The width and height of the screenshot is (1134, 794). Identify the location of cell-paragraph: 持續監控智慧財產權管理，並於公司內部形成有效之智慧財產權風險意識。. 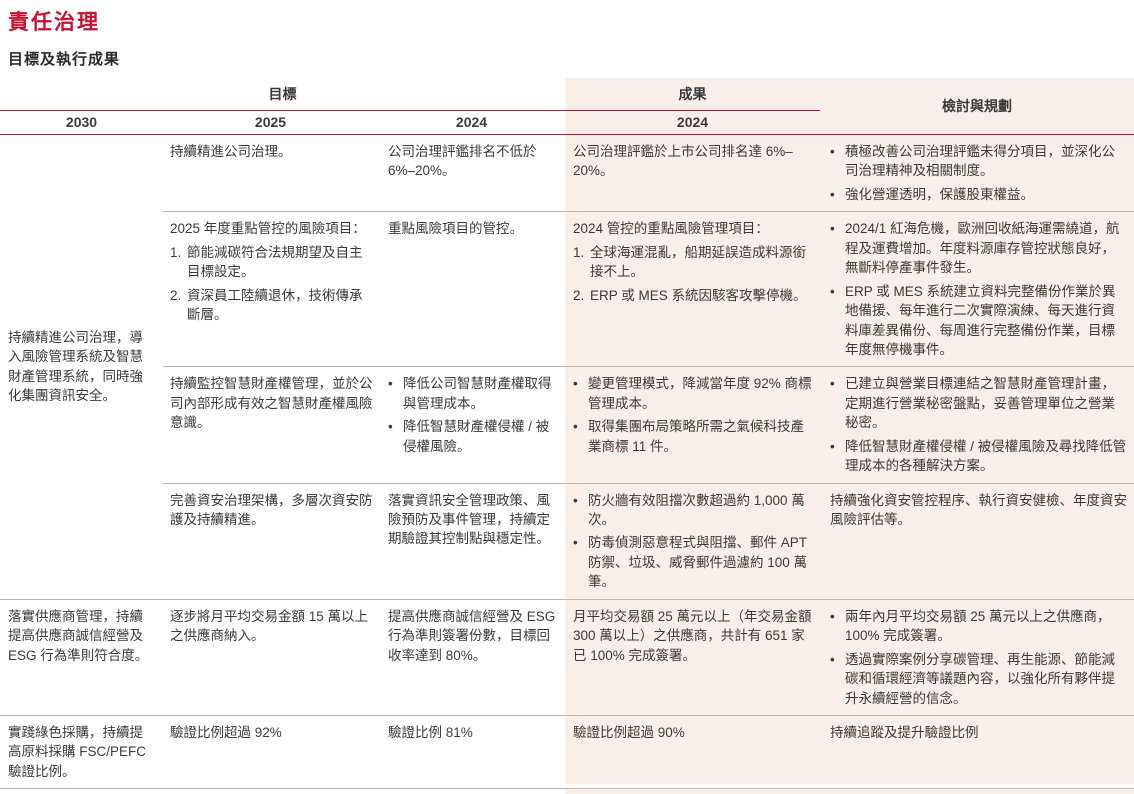
(271, 403).